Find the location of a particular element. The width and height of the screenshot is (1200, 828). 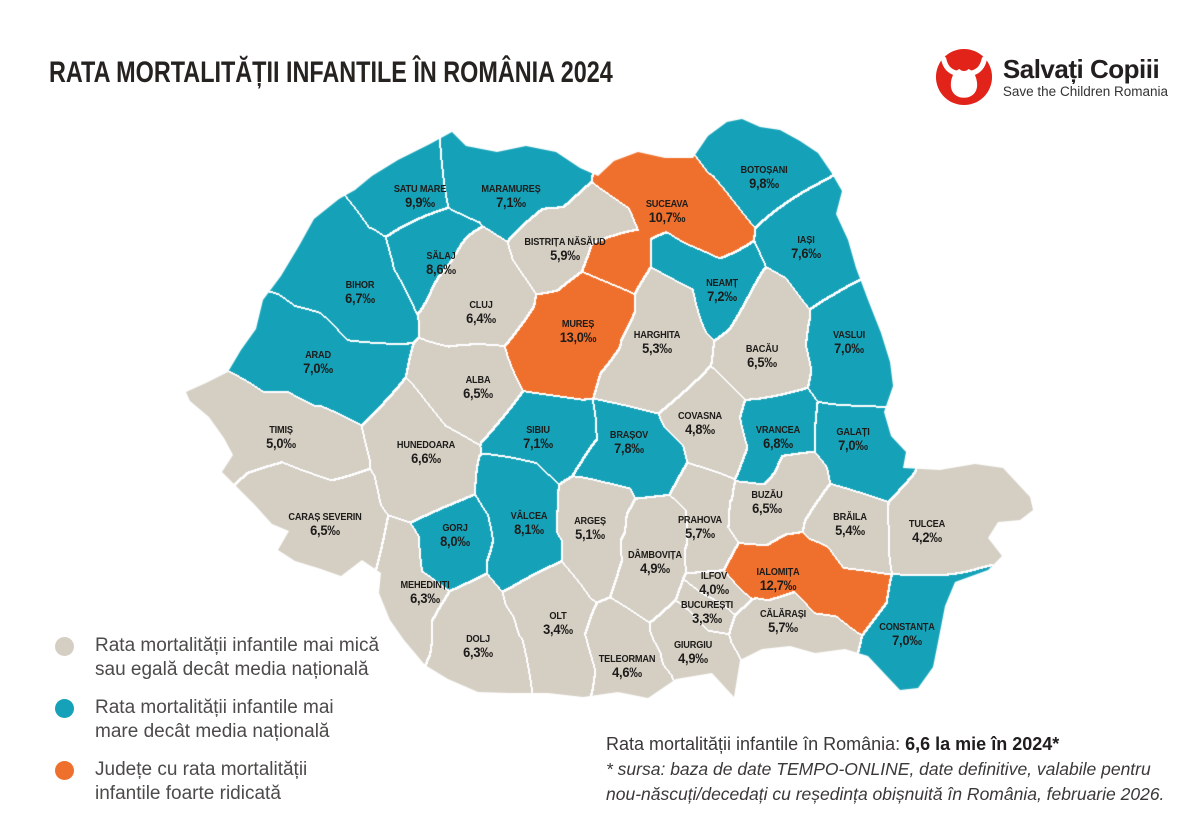

legend-dot-high-icon is located at coordinates (64, 708).